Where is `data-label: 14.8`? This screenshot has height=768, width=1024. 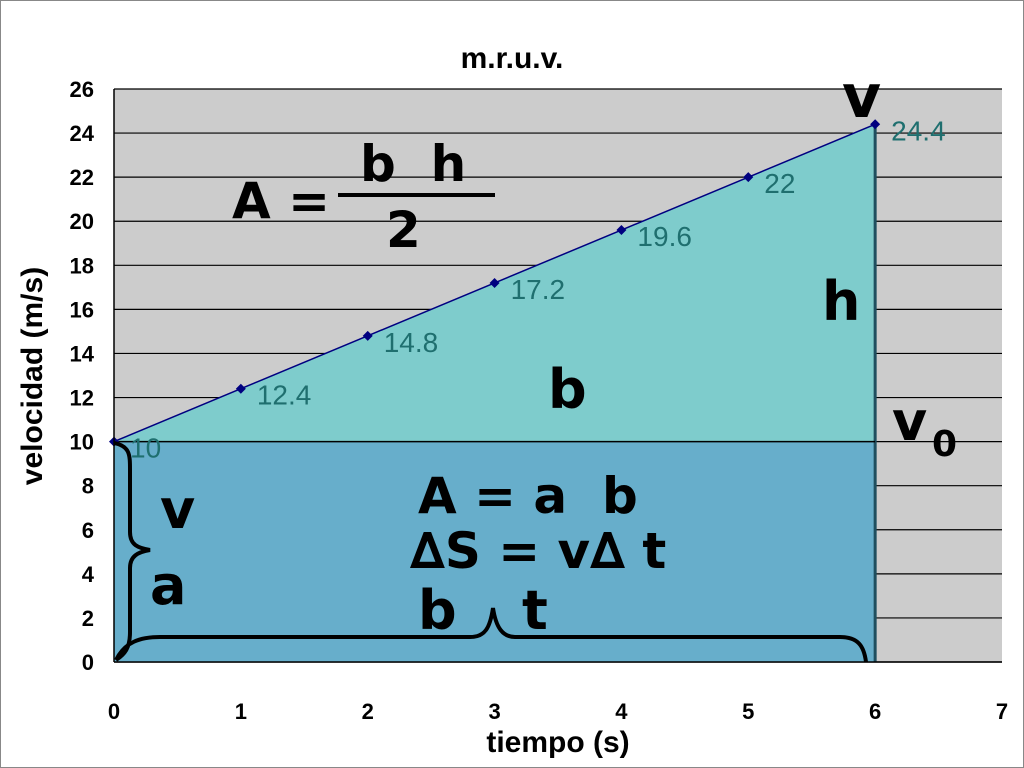
data-label: 14.8 is located at coordinates (411, 342).